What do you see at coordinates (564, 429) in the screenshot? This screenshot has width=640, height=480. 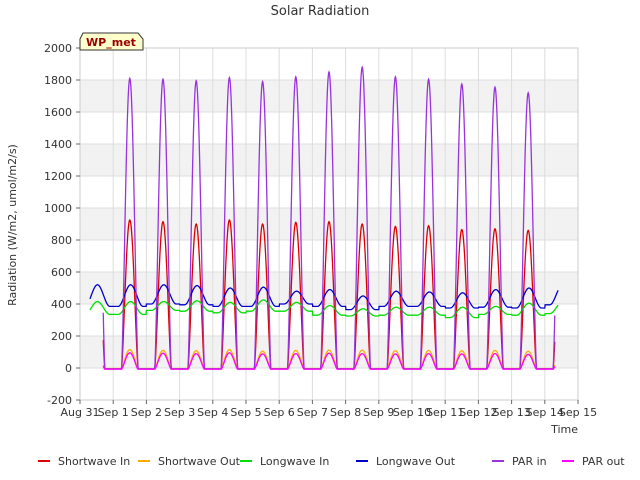 I see `x-axis-label: Time` at bounding box center [564, 429].